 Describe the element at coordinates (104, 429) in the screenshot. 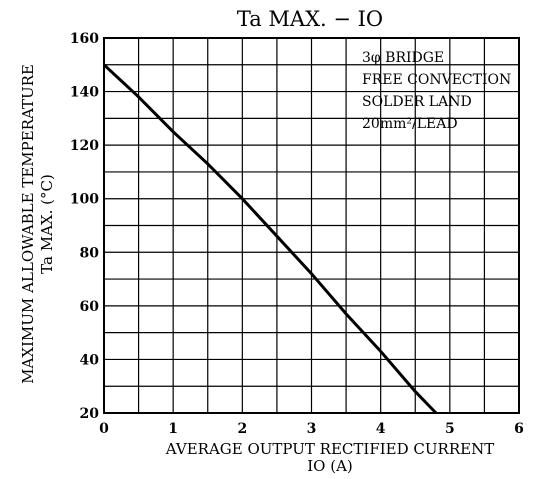

I see `x-tick-label: 0` at that location.